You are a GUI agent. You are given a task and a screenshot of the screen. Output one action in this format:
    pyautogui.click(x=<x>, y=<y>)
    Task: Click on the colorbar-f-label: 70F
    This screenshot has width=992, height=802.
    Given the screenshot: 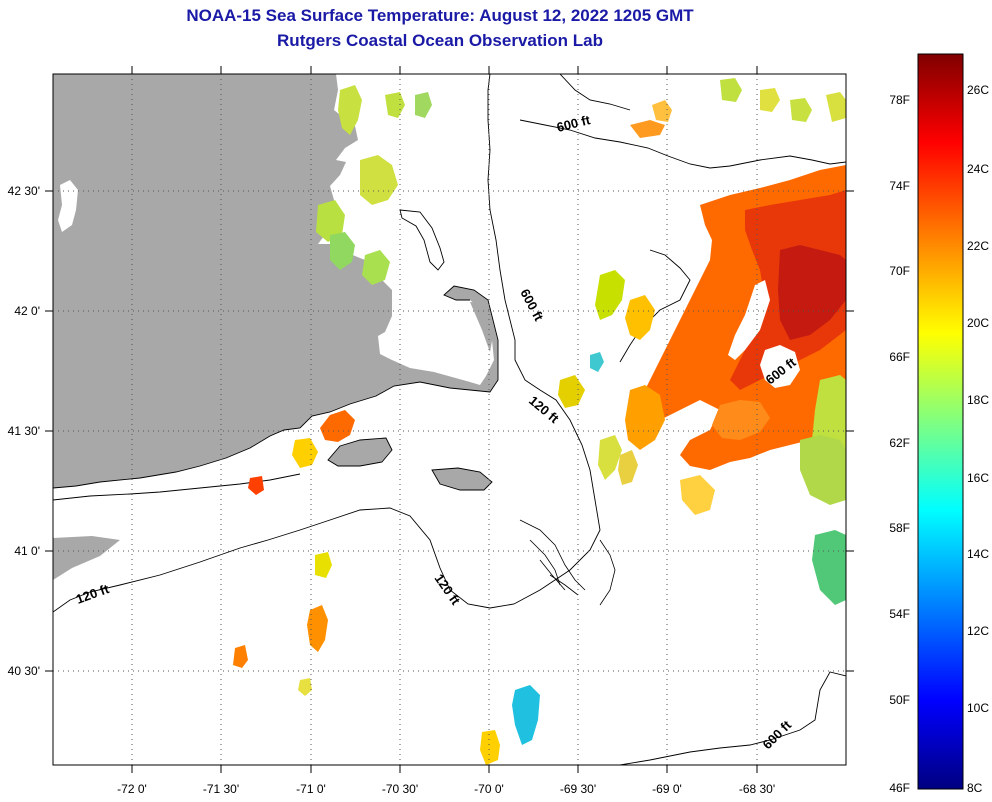 What is the action you would take?
    pyautogui.click(x=899, y=271)
    